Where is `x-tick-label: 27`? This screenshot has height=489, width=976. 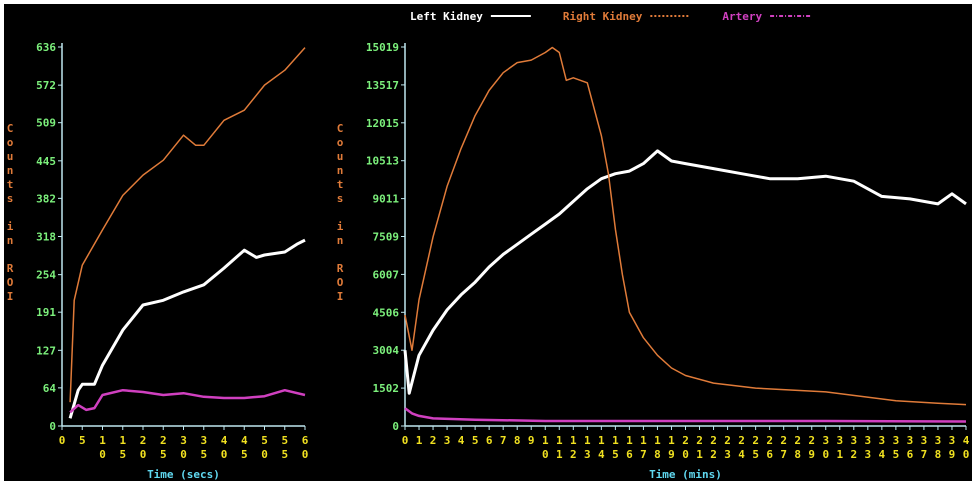 x-tick-label: 27 is located at coordinates (783, 448).